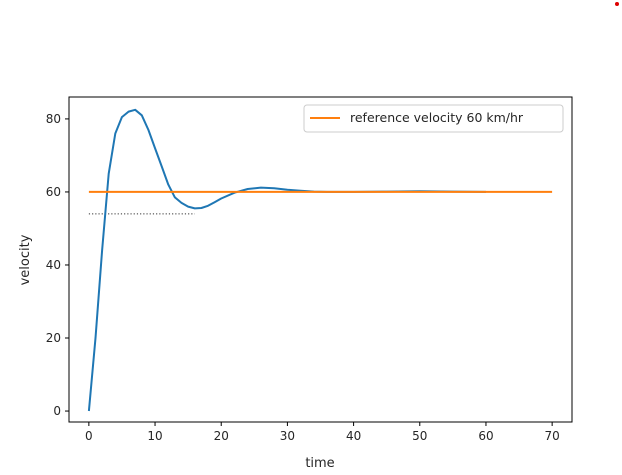 This screenshot has width=622, height=475. I want to click on x-tick-label: 20, so click(221, 436).